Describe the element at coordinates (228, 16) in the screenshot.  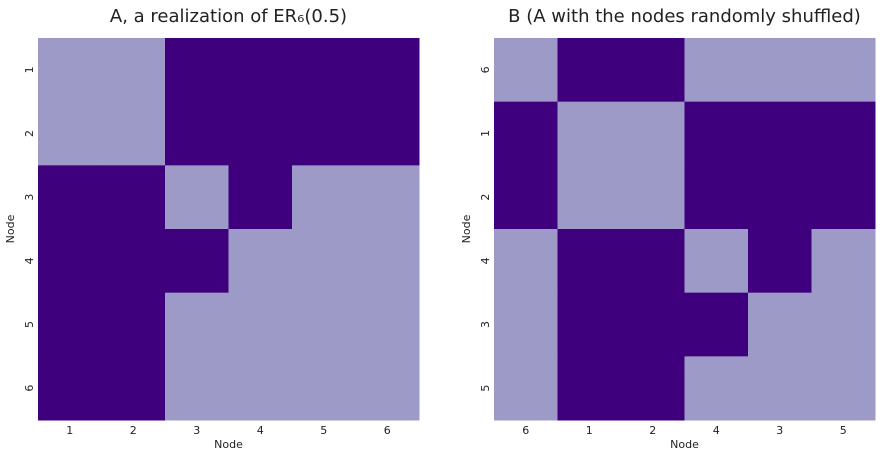
I see `chart-title: A, a realization of ER₆(0.5)` at that location.